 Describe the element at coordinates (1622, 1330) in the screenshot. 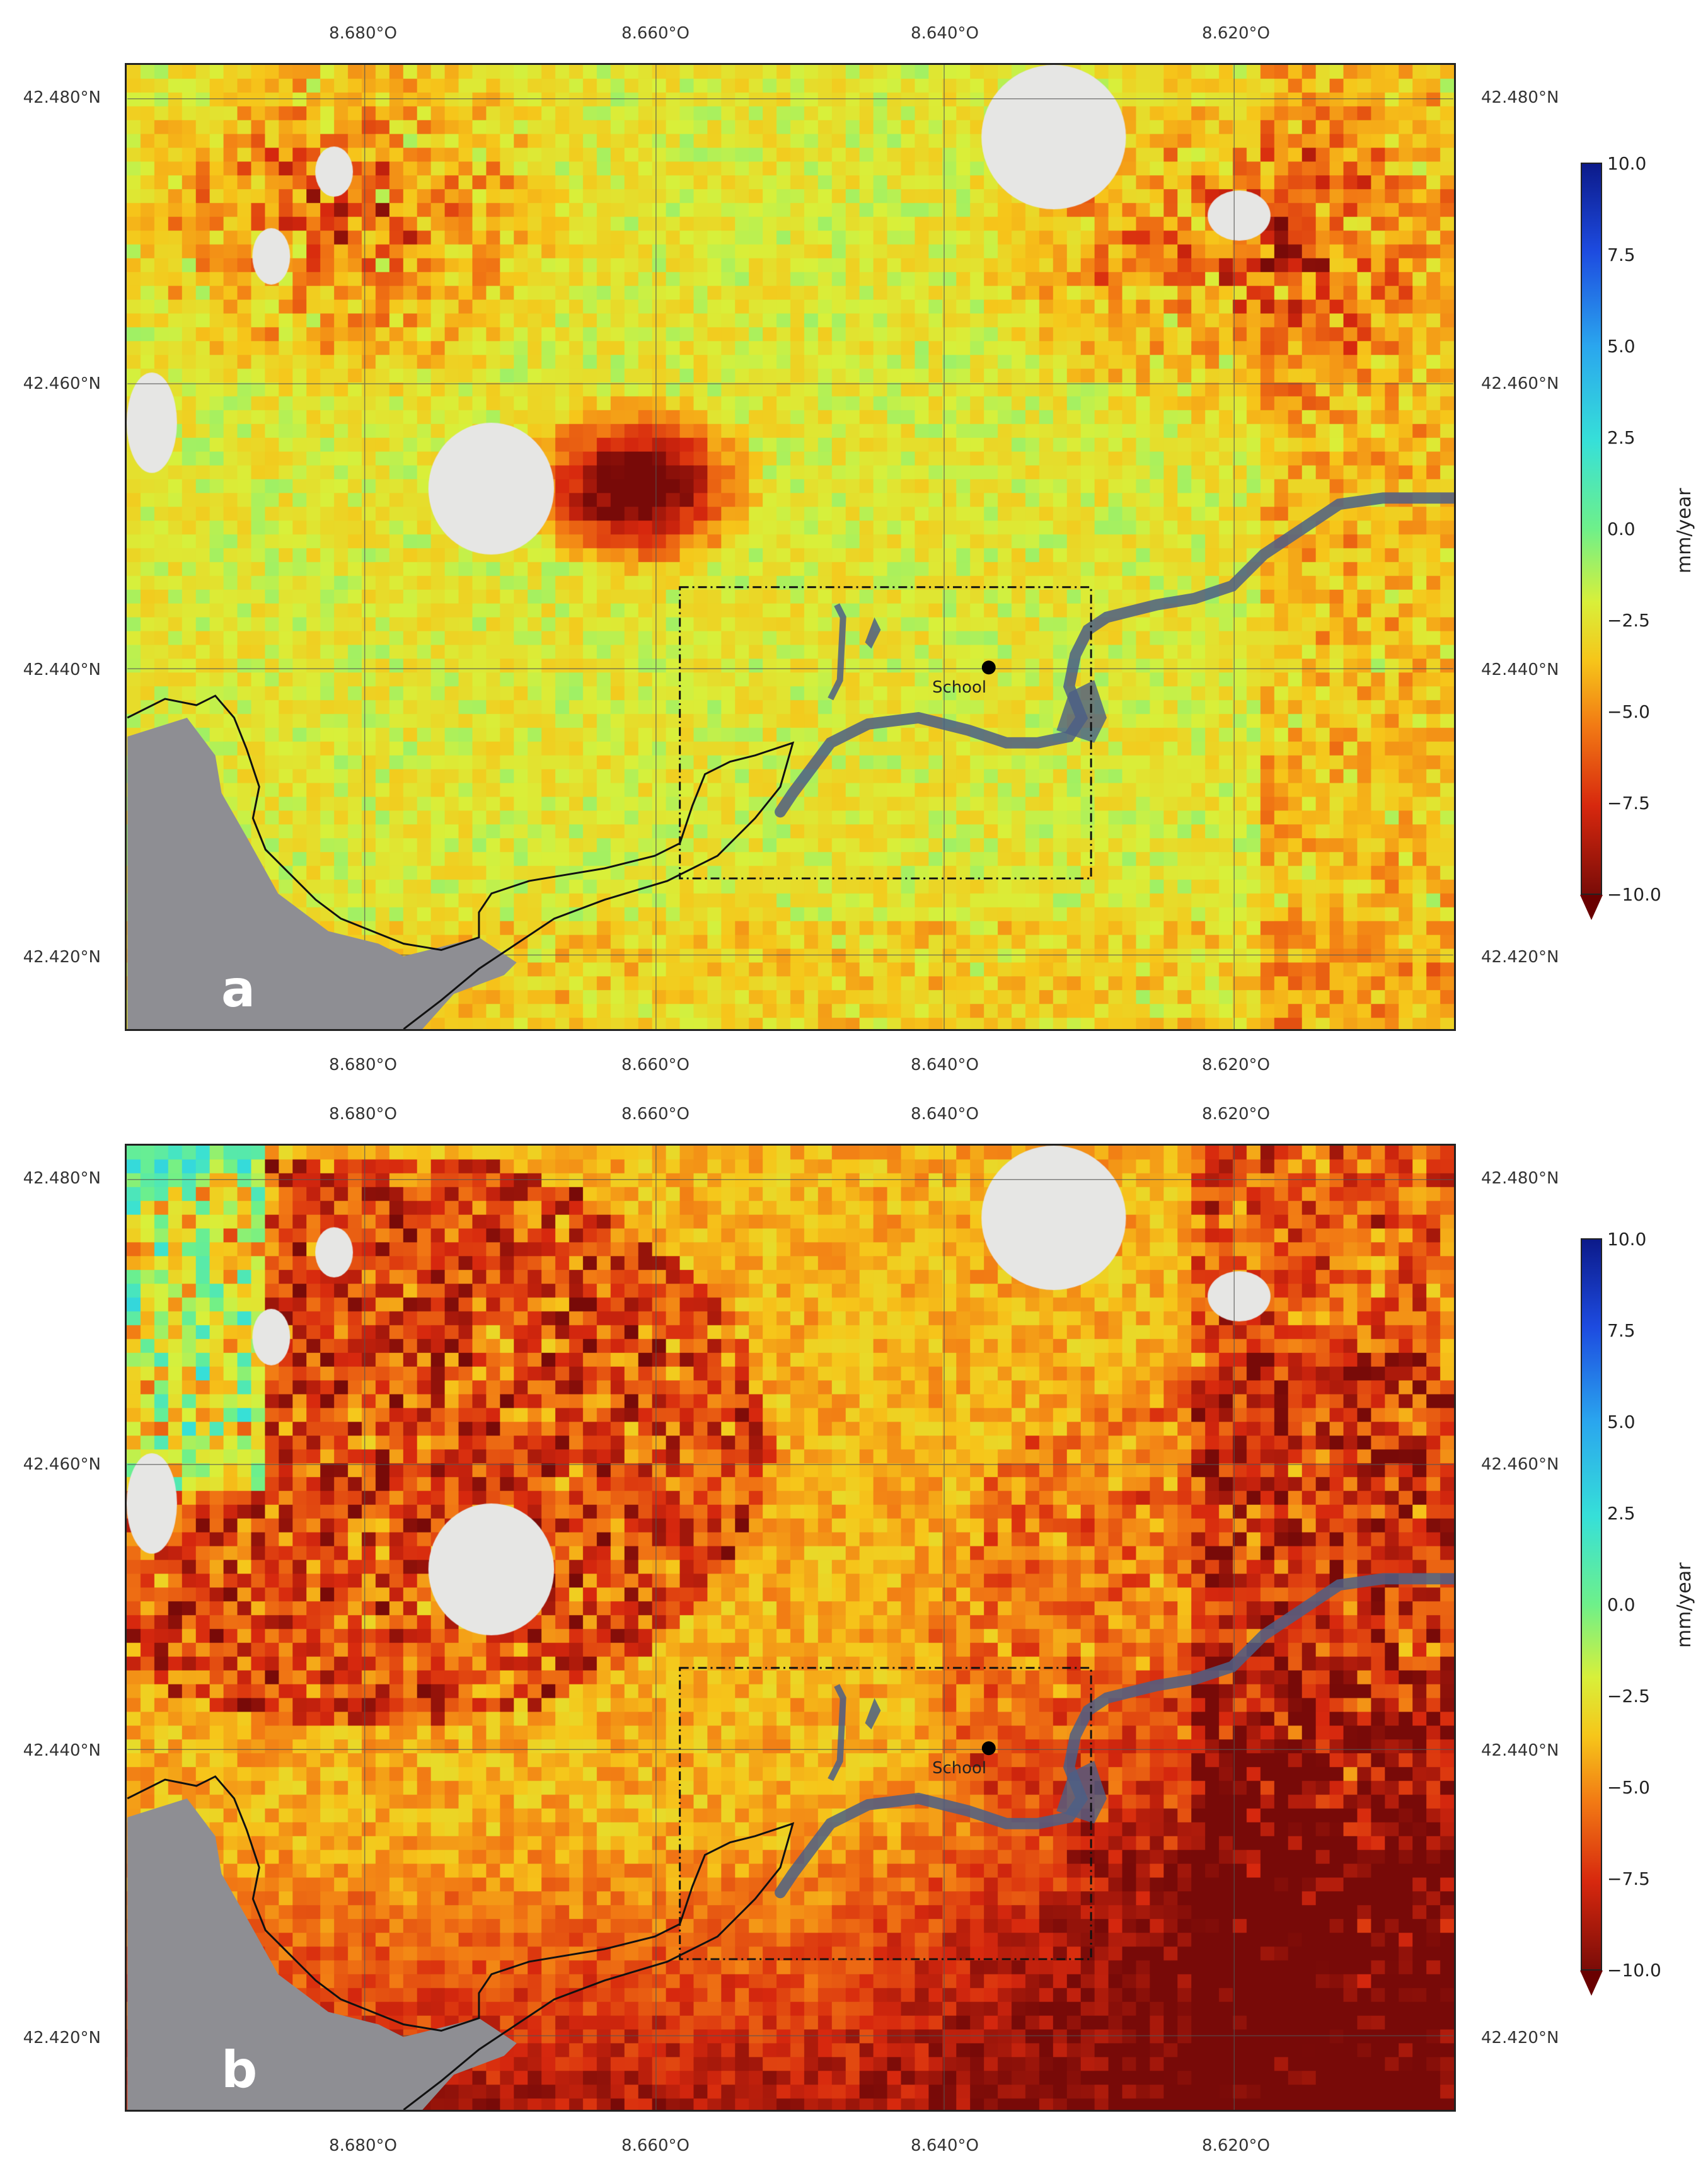

I see `cb-tick-b-1: 7.5` at that location.